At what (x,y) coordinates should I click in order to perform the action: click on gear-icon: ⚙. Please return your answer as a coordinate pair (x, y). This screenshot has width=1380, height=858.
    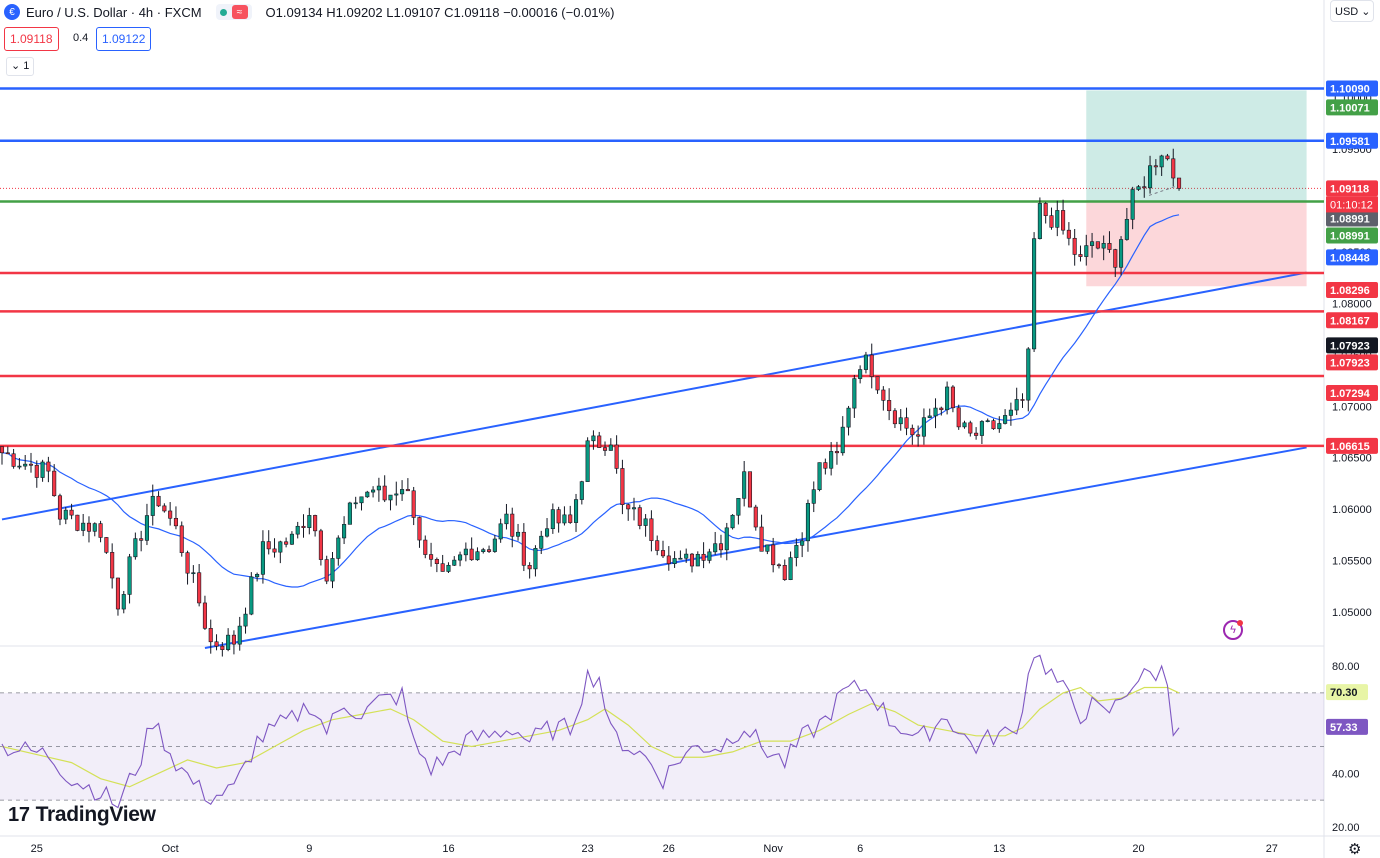
    Looking at the image, I should click on (1355, 849).